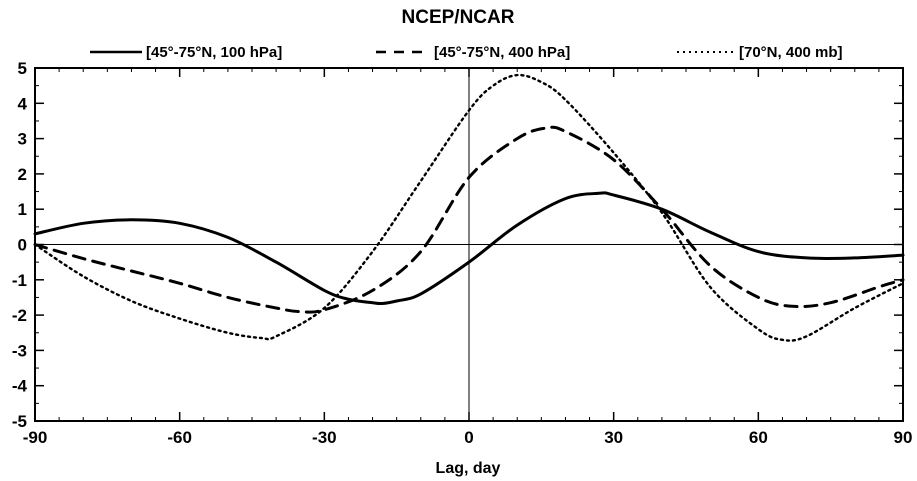 This screenshot has height=481, width=917. Describe the element at coordinates (19, 315) in the screenshot. I see `y-tick-label: -2` at that location.